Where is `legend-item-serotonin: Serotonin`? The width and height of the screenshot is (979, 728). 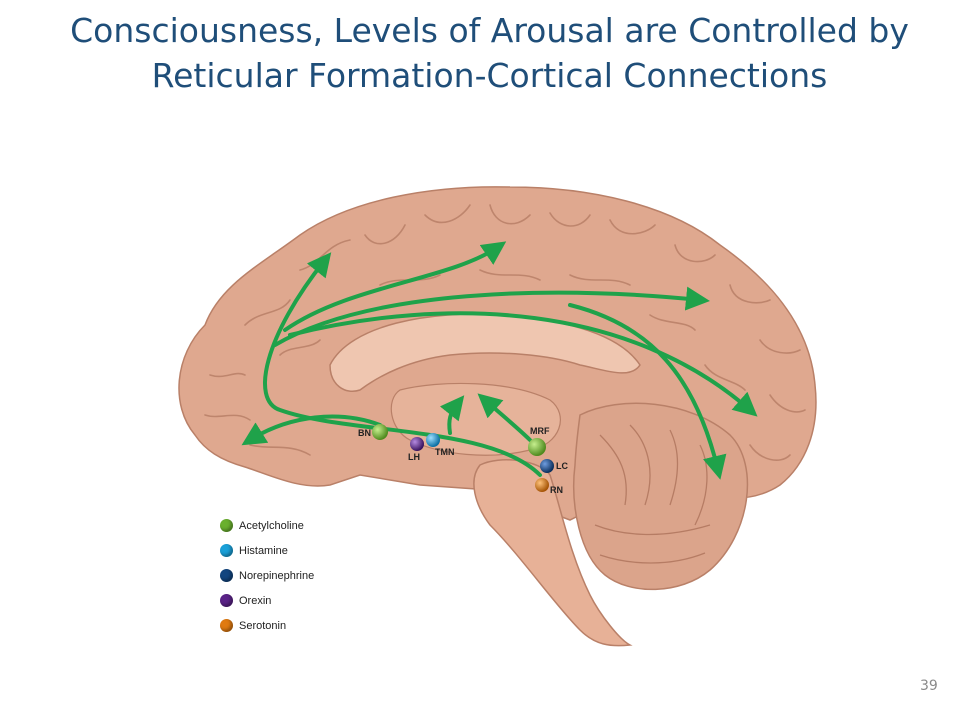 legend-item-serotonin: Serotonin is located at coordinates (267, 625).